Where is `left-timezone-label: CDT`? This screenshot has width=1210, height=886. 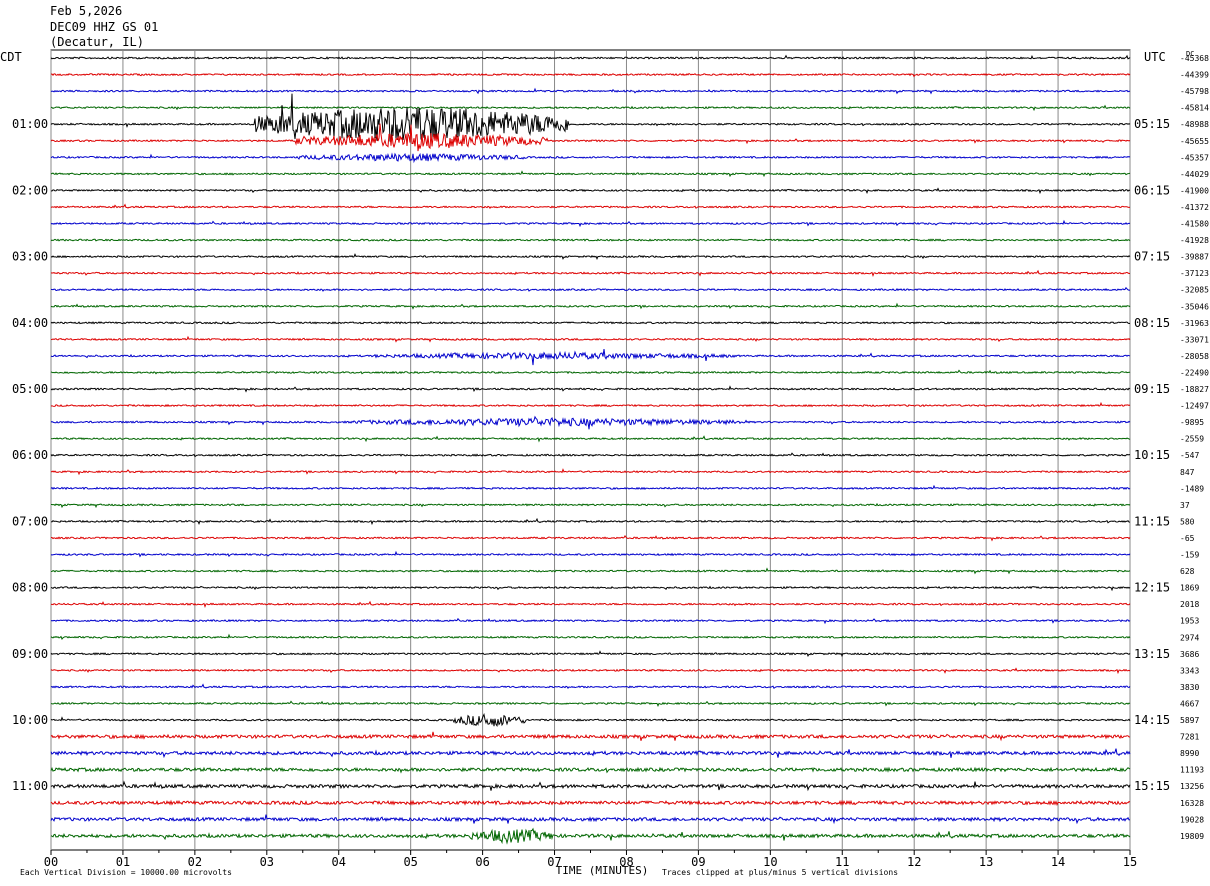 left-timezone-label: CDT is located at coordinates (11, 57).